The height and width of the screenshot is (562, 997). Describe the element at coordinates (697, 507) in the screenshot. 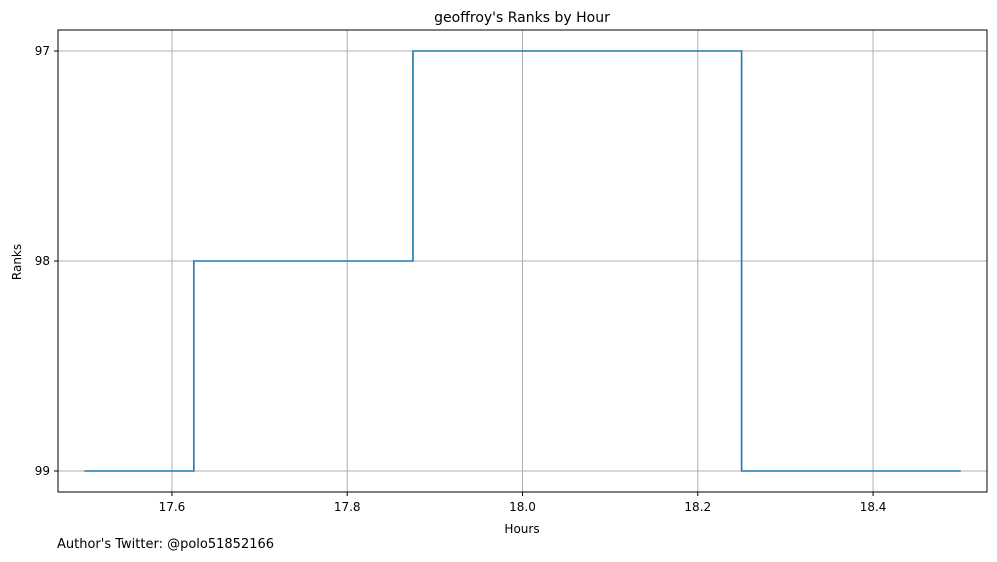

I see `x-tick-label: 18.2` at that location.